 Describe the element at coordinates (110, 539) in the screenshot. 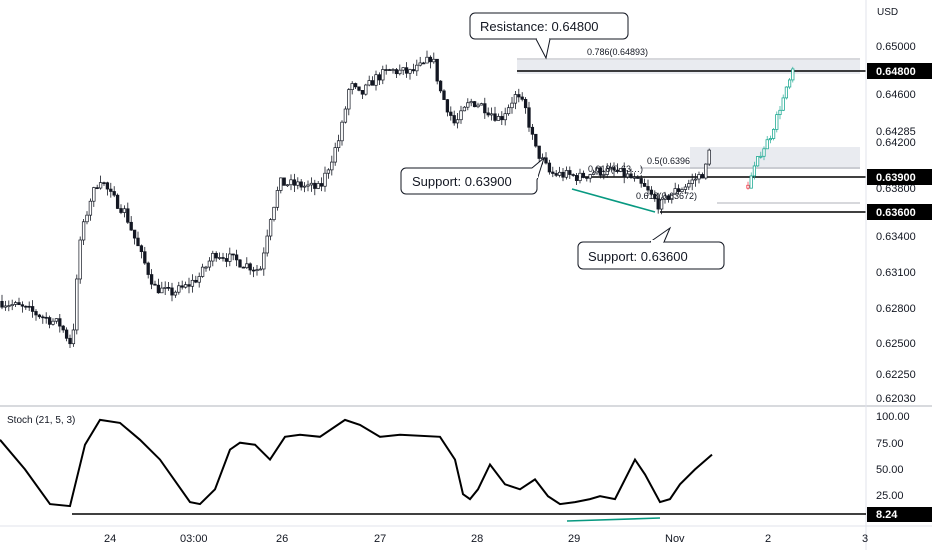

I see `time-tick: 24` at that location.